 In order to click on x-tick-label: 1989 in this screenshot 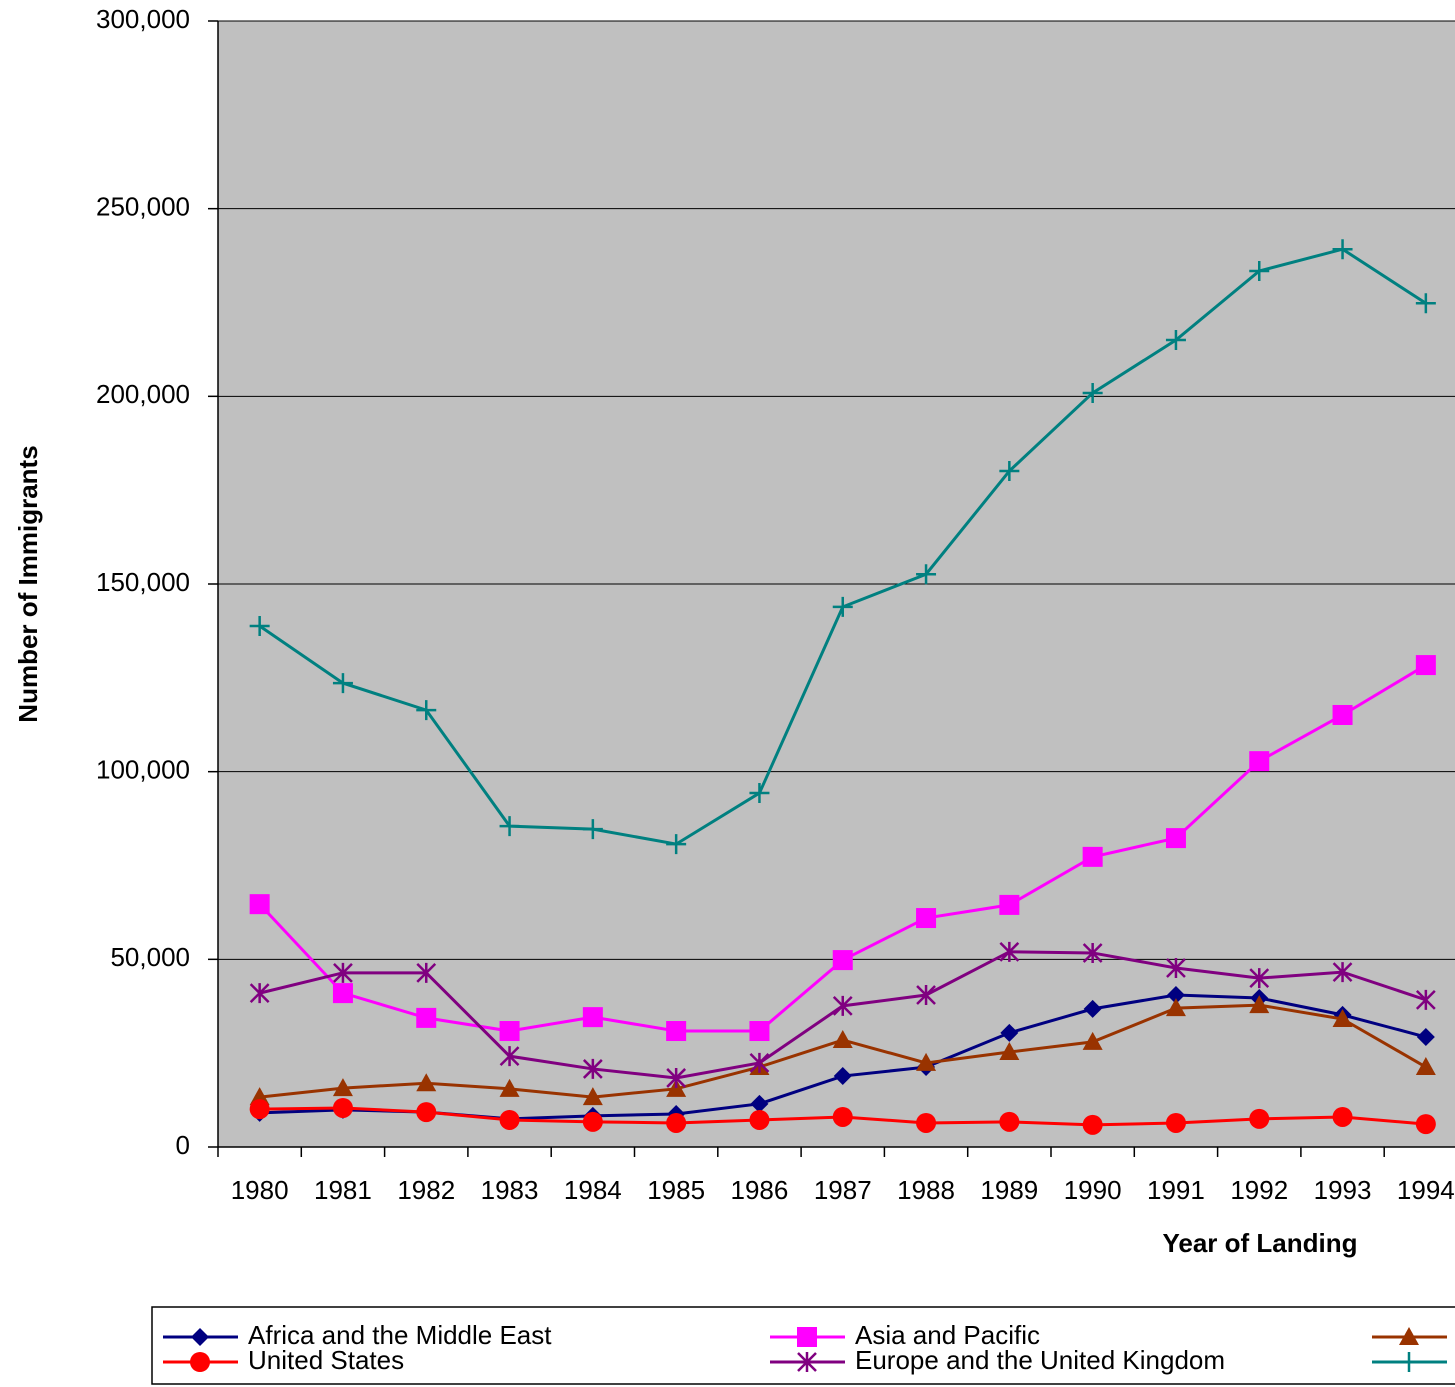, I will do `click(1009, 1190)`.